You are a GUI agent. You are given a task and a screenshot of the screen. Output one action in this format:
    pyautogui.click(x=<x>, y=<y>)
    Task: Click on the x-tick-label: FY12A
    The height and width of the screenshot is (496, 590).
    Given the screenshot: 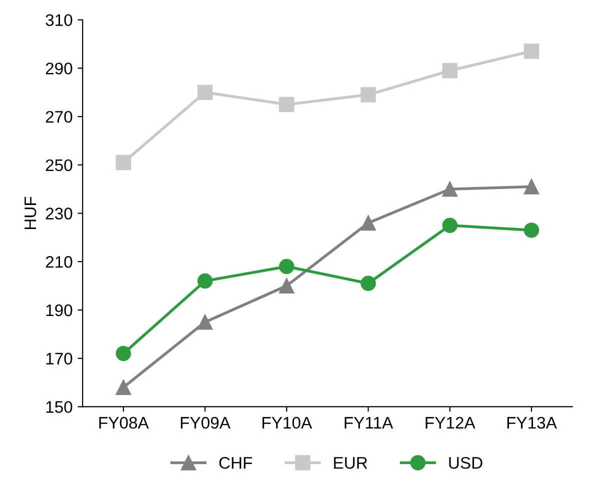 What is the action you would take?
    pyautogui.click(x=451, y=422)
    